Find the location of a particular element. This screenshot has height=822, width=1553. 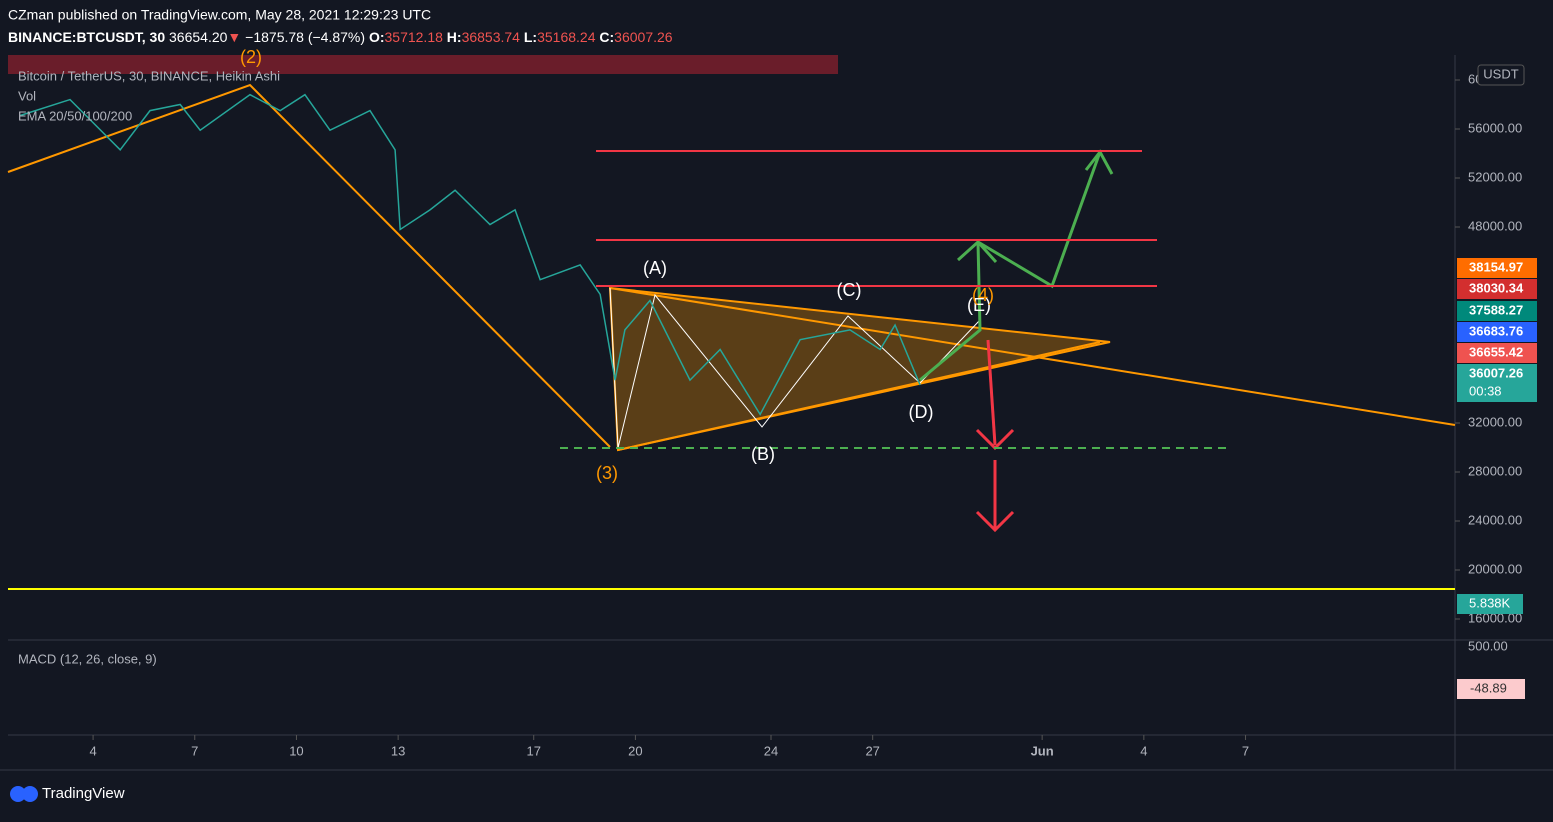

wave-label: (D) is located at coordinates (921, 412).